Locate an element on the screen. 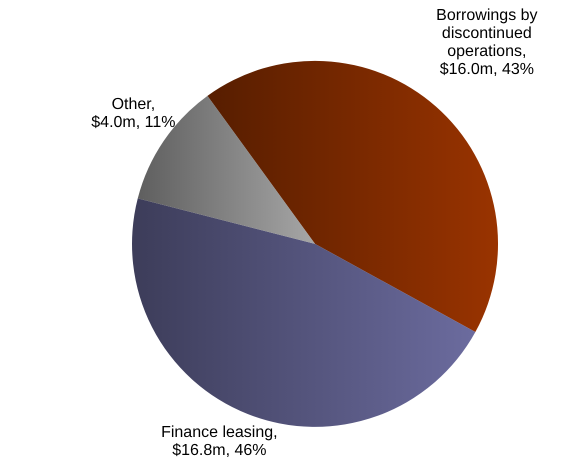 Image resolution: width=578 pixels, height=469 pixels. slice-label: Borrowings by discontinued operations, $16.0m, 43% is located at coordinates (487, 42).